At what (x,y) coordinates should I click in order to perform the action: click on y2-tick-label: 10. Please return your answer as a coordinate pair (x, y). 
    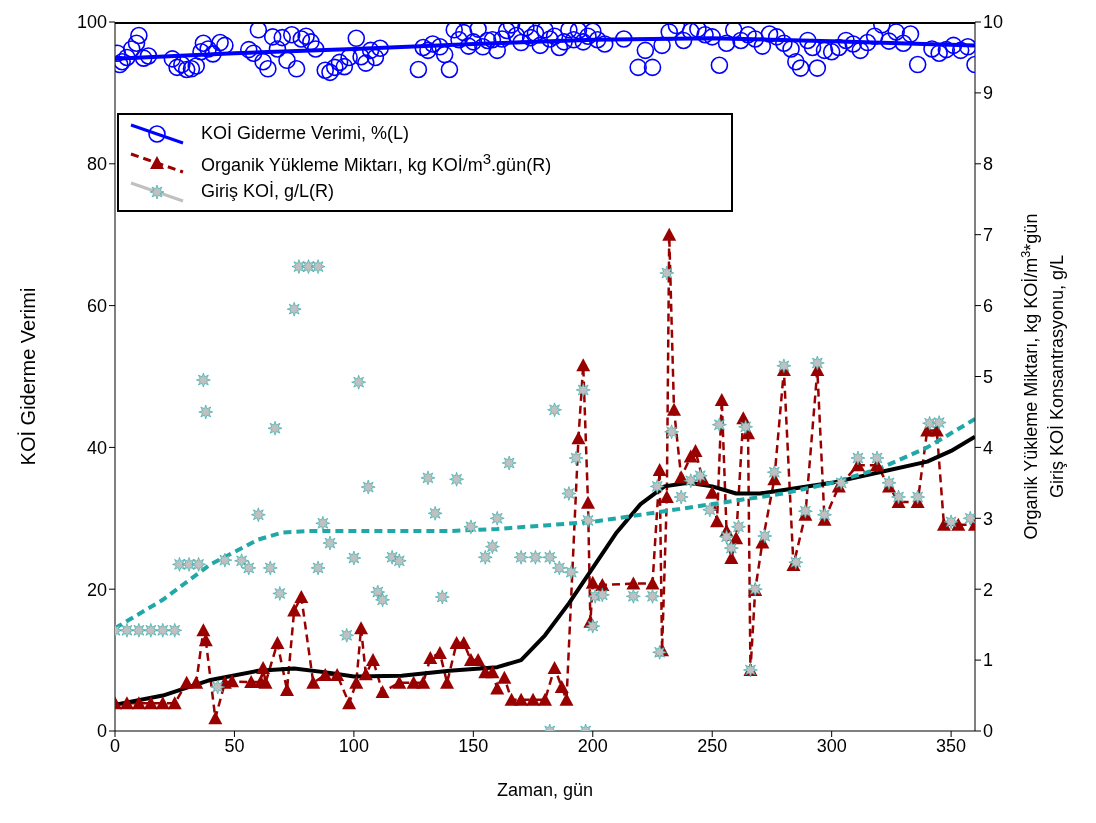
    Looking at the image, I should click on (993, 22).